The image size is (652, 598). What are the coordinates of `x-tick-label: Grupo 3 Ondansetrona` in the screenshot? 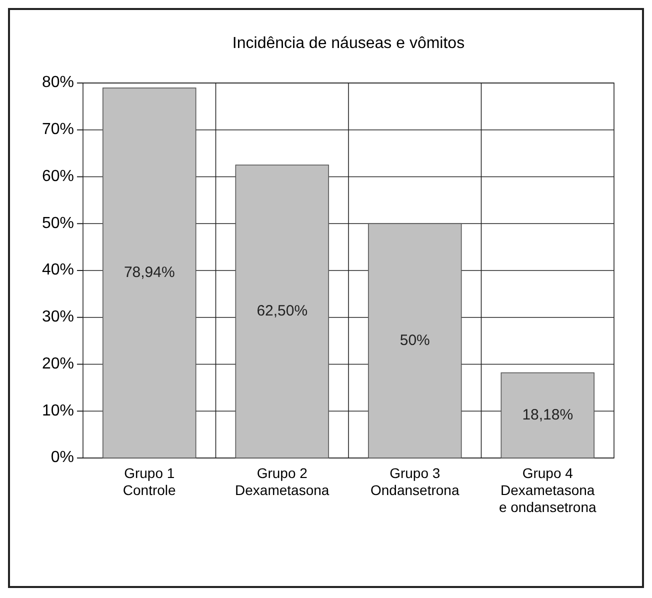 It's located at (415, 481).